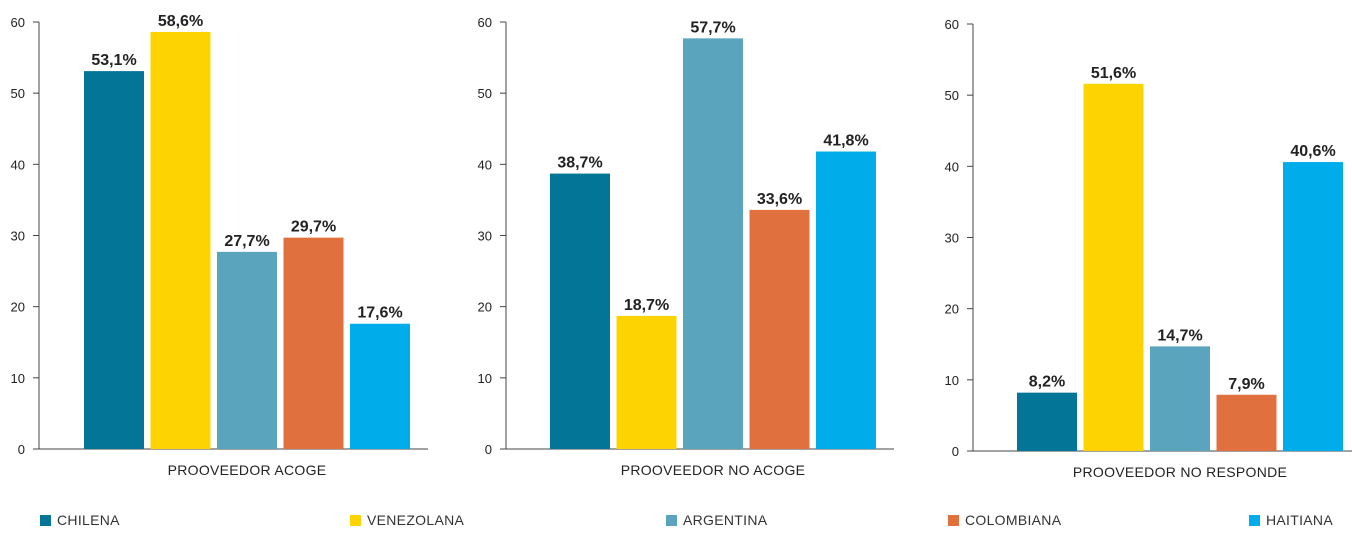 The height and width of the screenshot is (535, 1352). I want to click on data-label: 29,7%, so click(313, 227).